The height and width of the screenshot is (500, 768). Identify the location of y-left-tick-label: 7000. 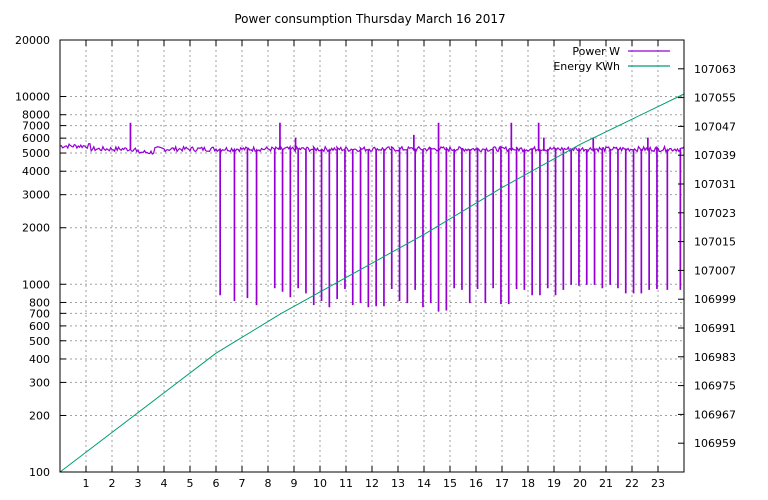
(36, 126).